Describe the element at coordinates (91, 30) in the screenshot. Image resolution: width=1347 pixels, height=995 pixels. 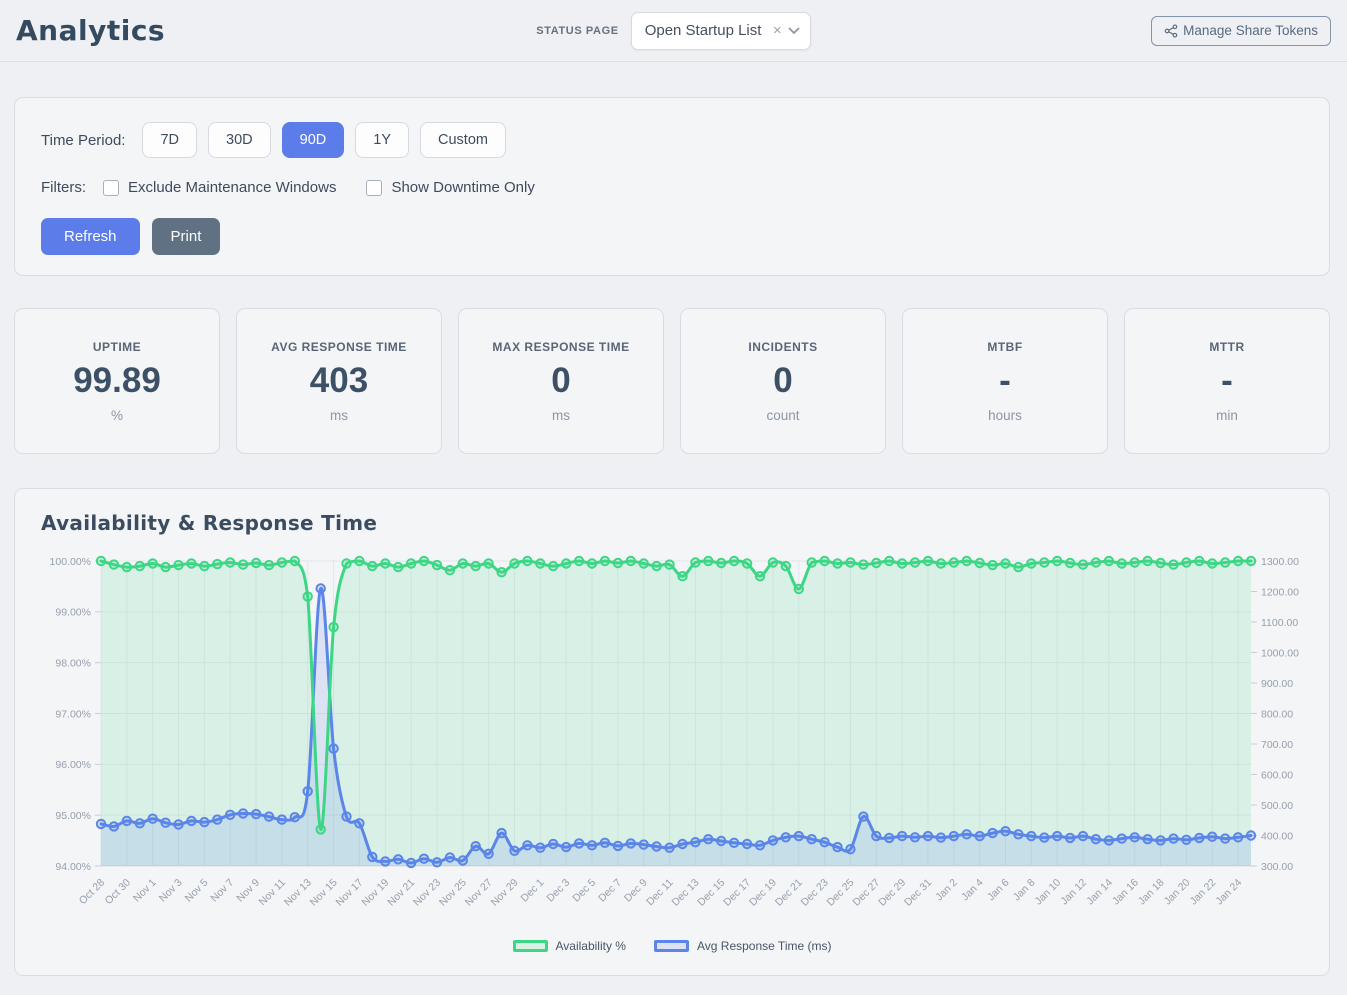
I see `analytics-title: Analytics` at that location.